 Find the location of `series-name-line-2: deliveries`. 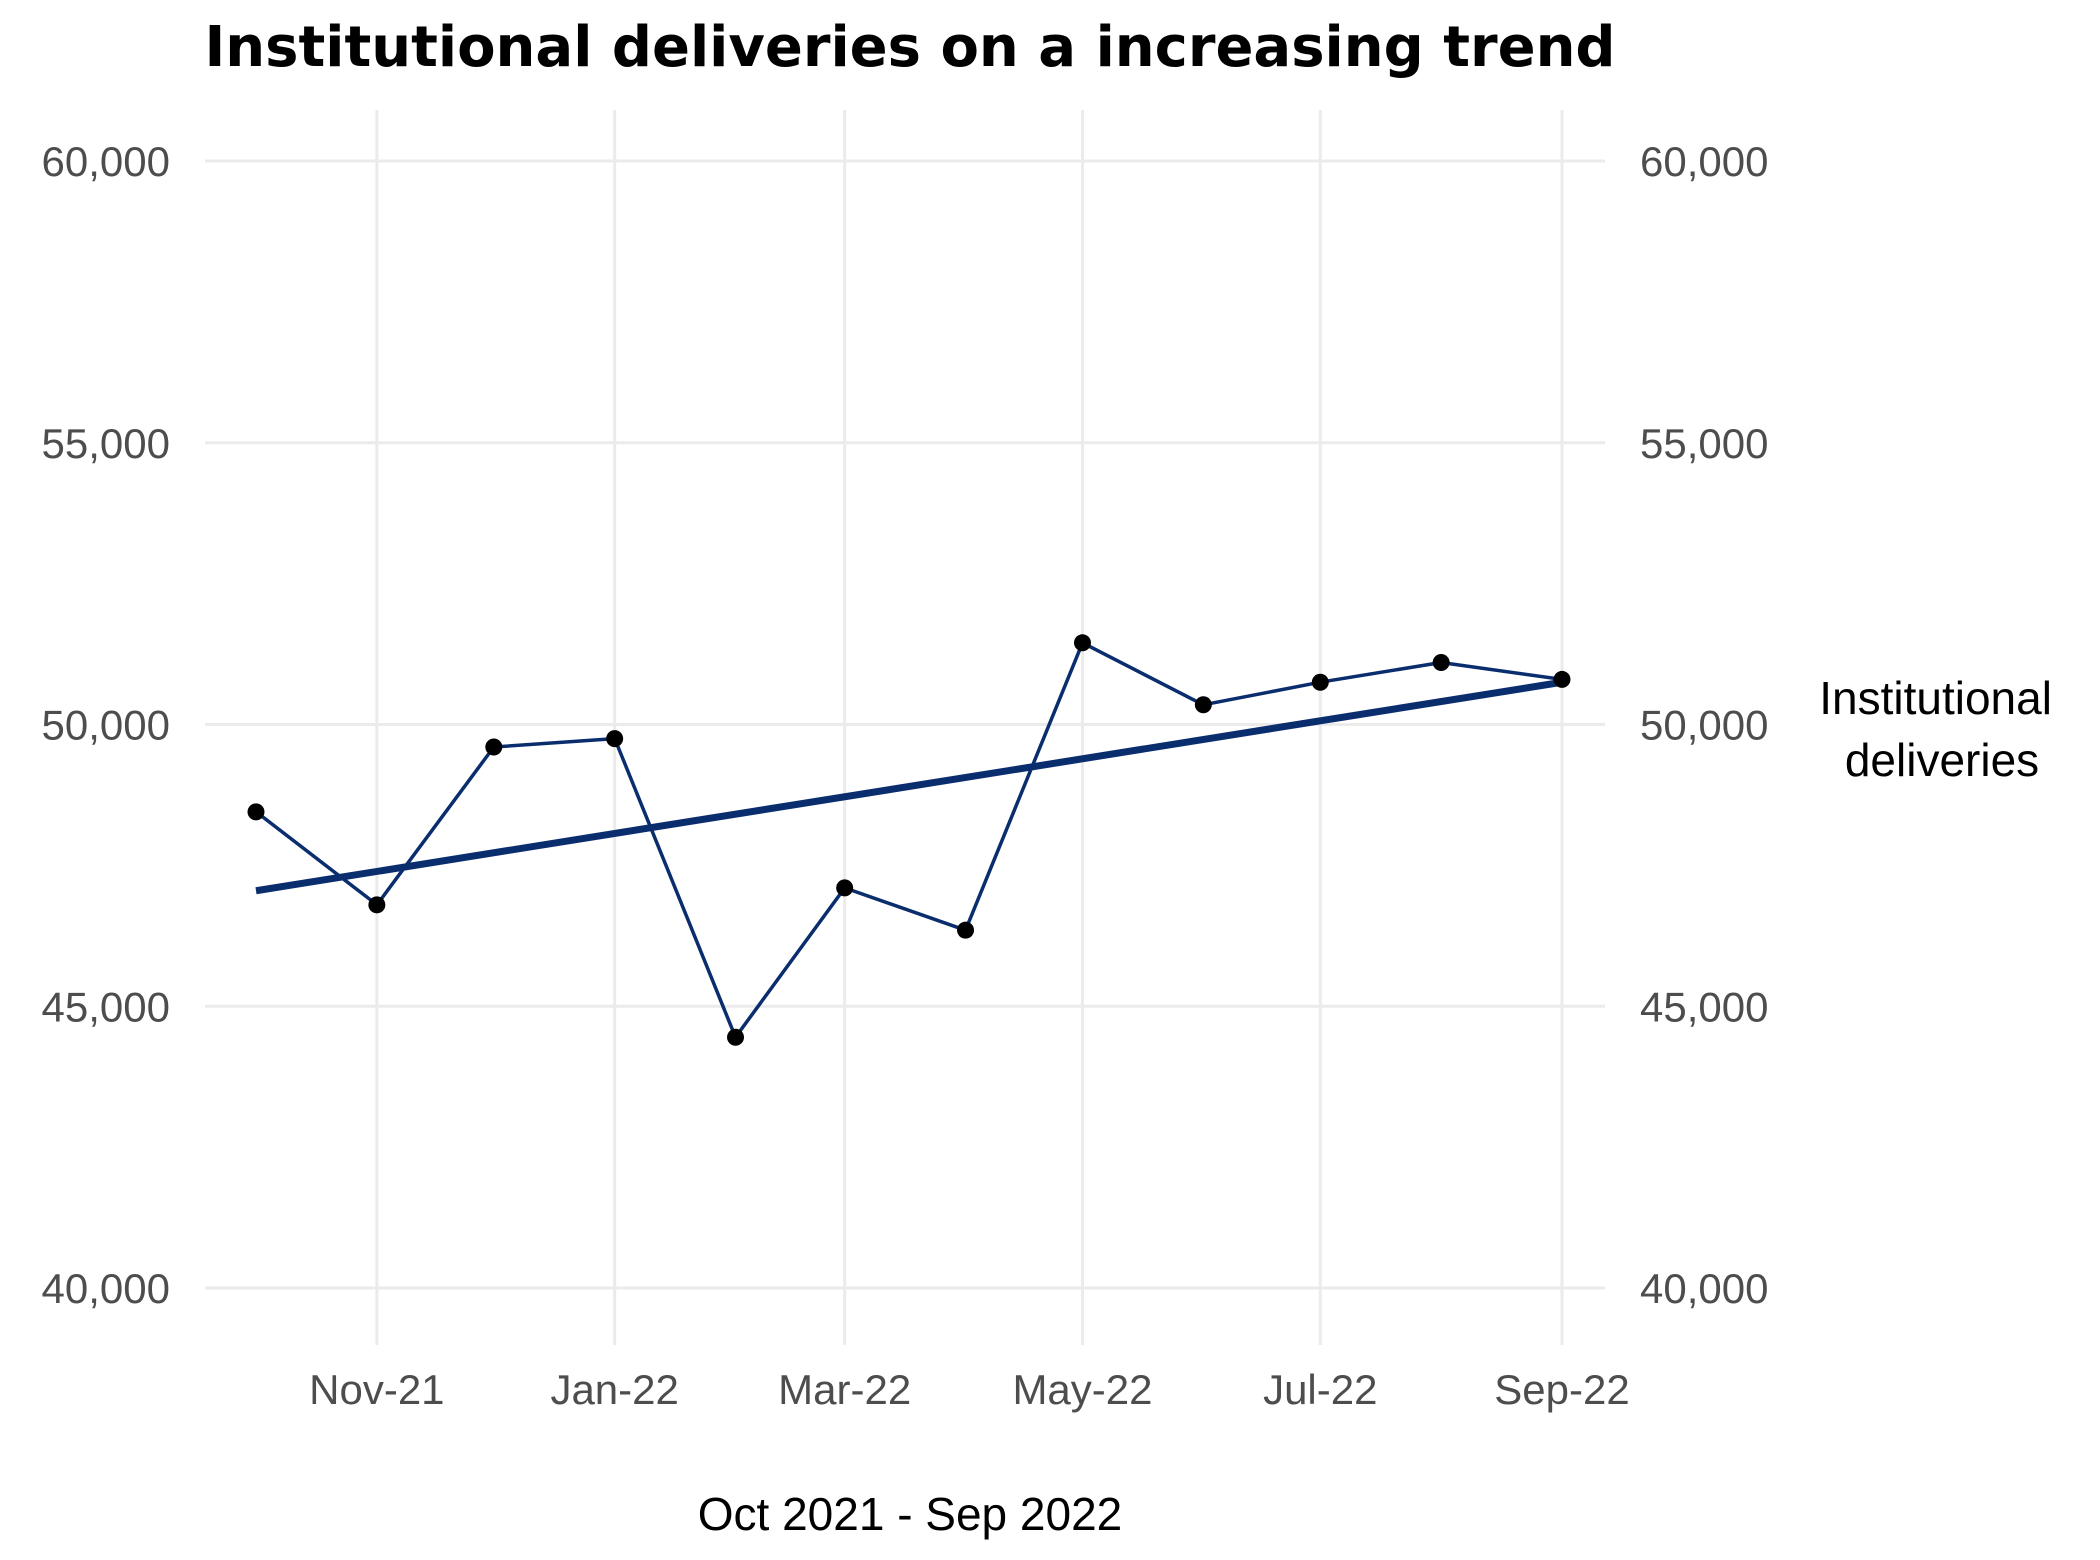

series-name-line-2: deliveries is located at coordinates (1942, 760).